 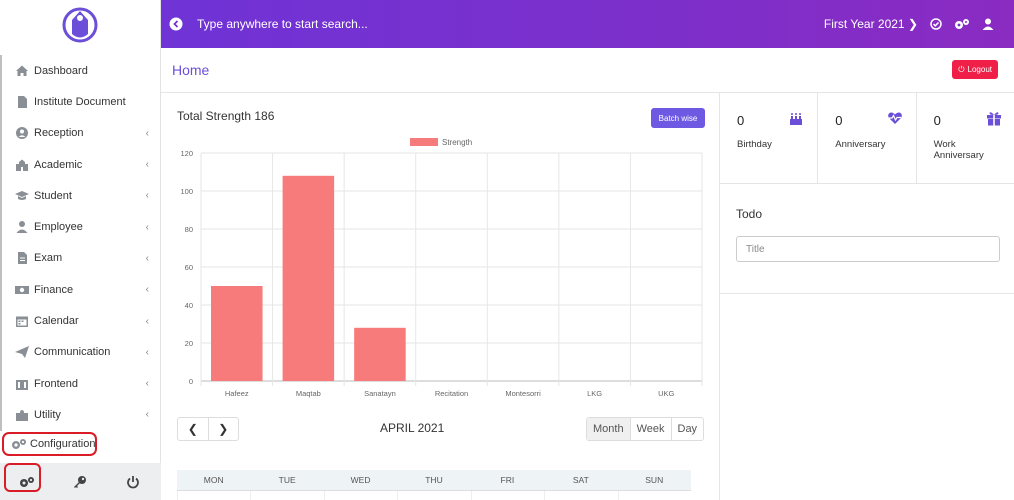 What do you see at coordinates (72, 352) in the screenshot?
I see `sidebar-item-label: Communication` at bounding box center [72, 352].